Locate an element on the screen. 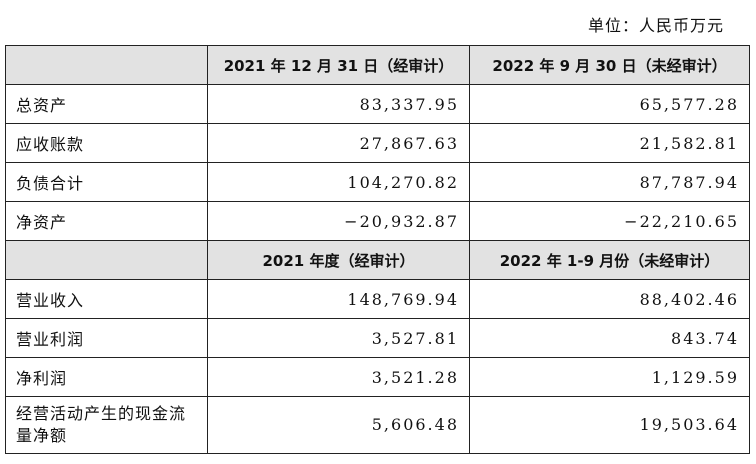  row-label-operating-profit: 营业利润 is located at coordinates (106, 338).